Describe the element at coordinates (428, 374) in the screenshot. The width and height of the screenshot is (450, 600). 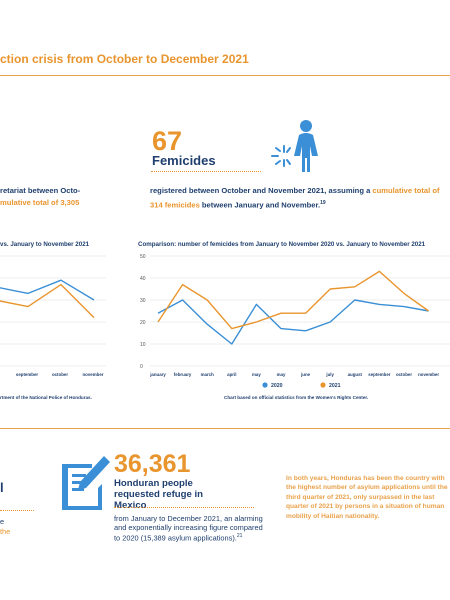
I see `main-x-tick: november` at that location.